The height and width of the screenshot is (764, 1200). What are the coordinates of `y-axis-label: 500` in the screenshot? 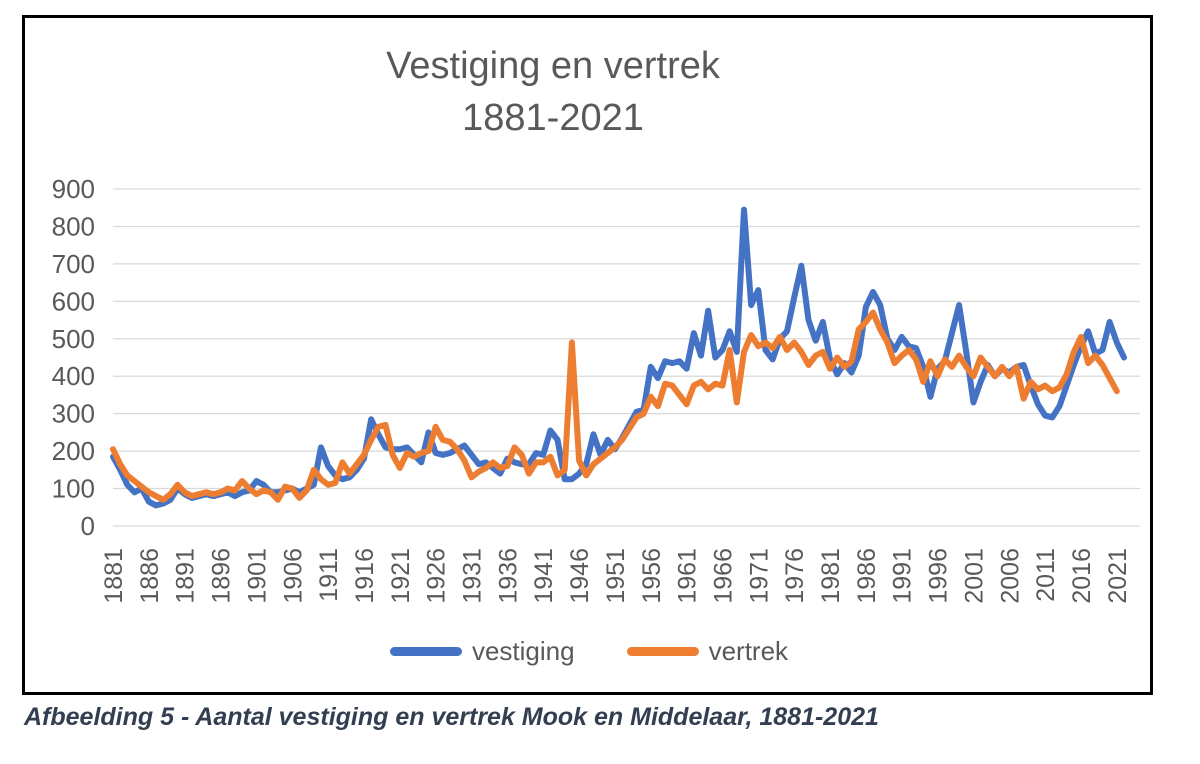 It's located at (73, 339).